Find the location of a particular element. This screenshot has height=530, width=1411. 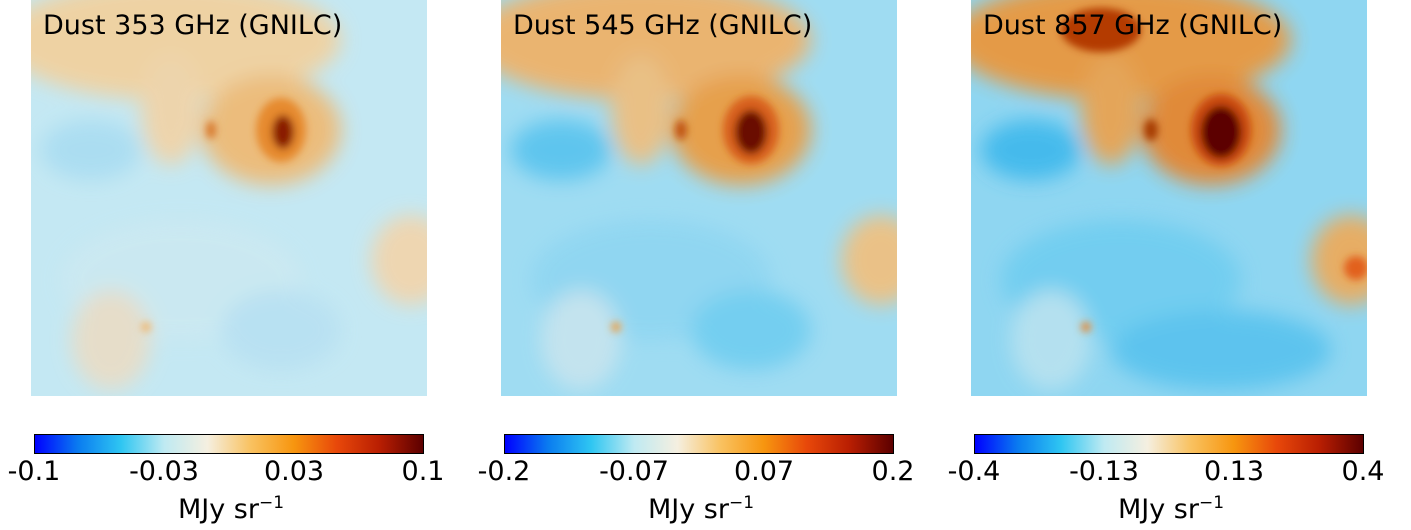

colorbar-tick-min: -0.1 is located at coordinates (34, 471).